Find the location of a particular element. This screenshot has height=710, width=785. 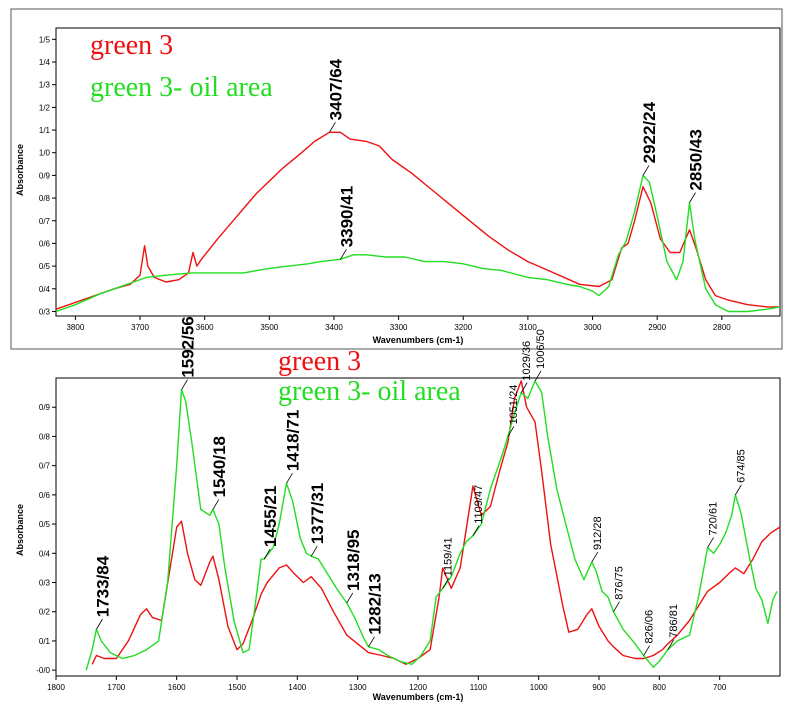

bottom-x-tick-label: 700 is located at coordinates (720, 687).